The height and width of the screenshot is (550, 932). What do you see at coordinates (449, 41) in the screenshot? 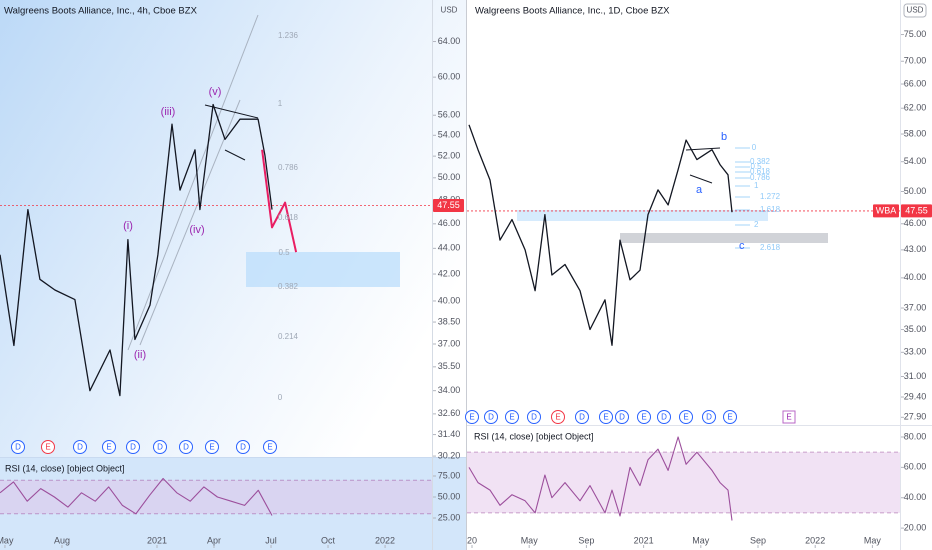
I see `y-tick-label: 64.00` at bounding box center [449, 41].